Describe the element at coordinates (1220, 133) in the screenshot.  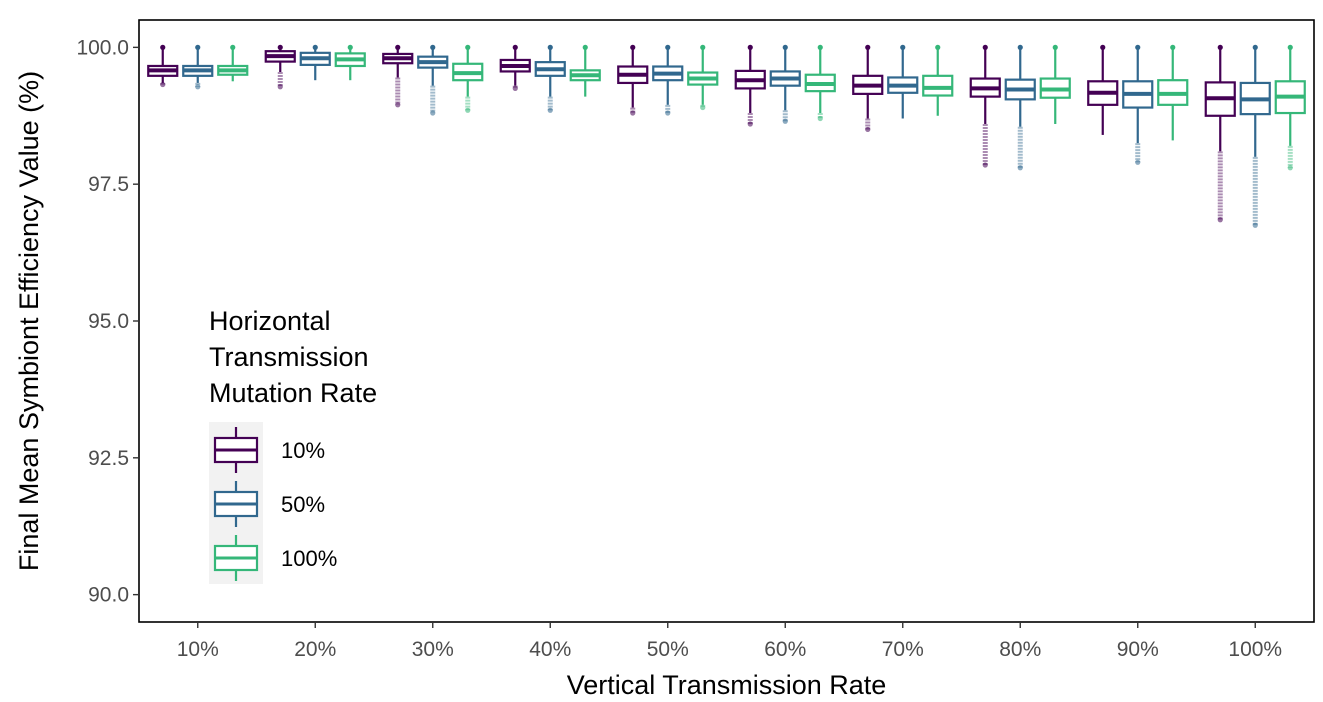
I see `box-10pct-100pct` at that location.